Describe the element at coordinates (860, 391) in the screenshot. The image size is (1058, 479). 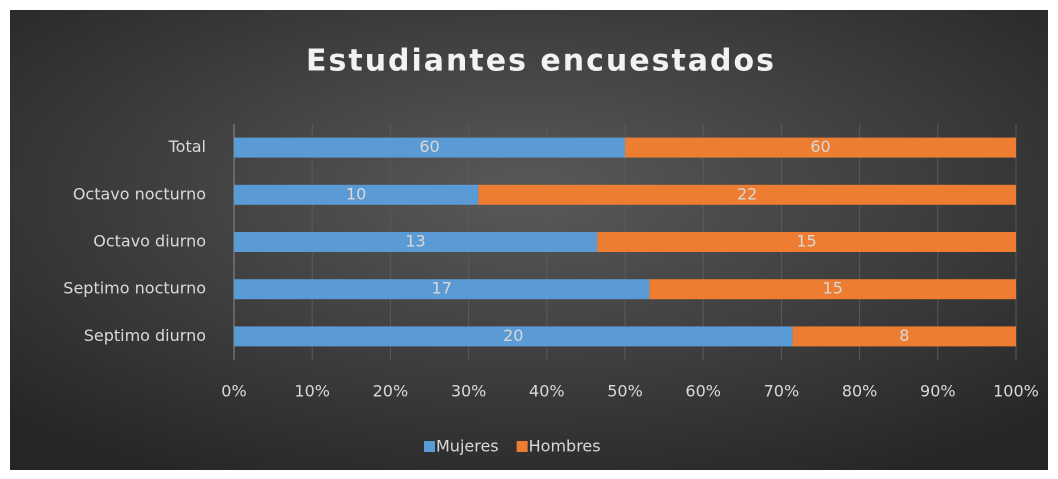
I see `x-tick-label: 80%` at that location.